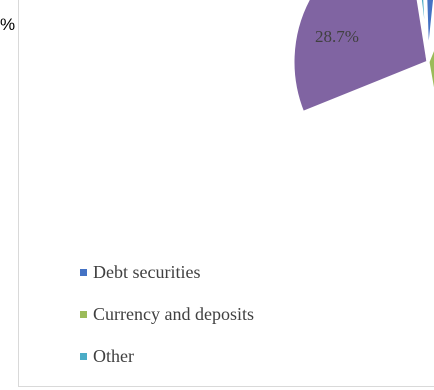 The image size is (434, 390). What do you see at coordinates (7, 24) in the screenshot?
I see `cut-off-label: %` at bounding box center [7, 24].